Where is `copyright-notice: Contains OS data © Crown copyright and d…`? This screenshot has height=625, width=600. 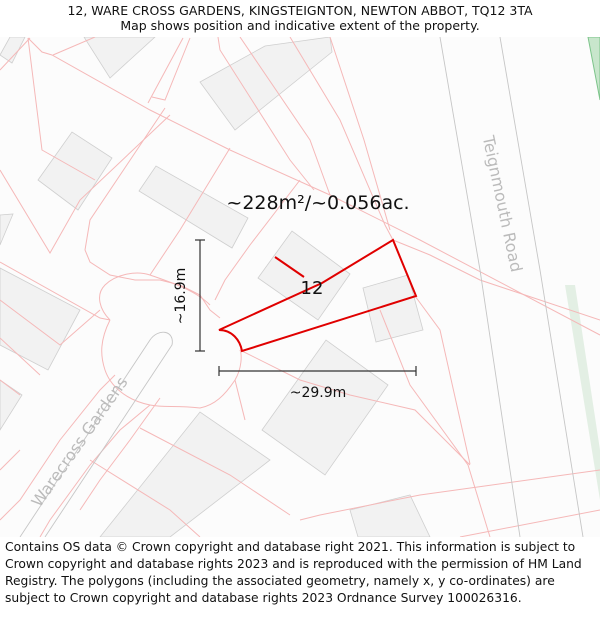 copyright-notice: Contains OS data © Crown copyright and d… is located at coordinates (293, 572).